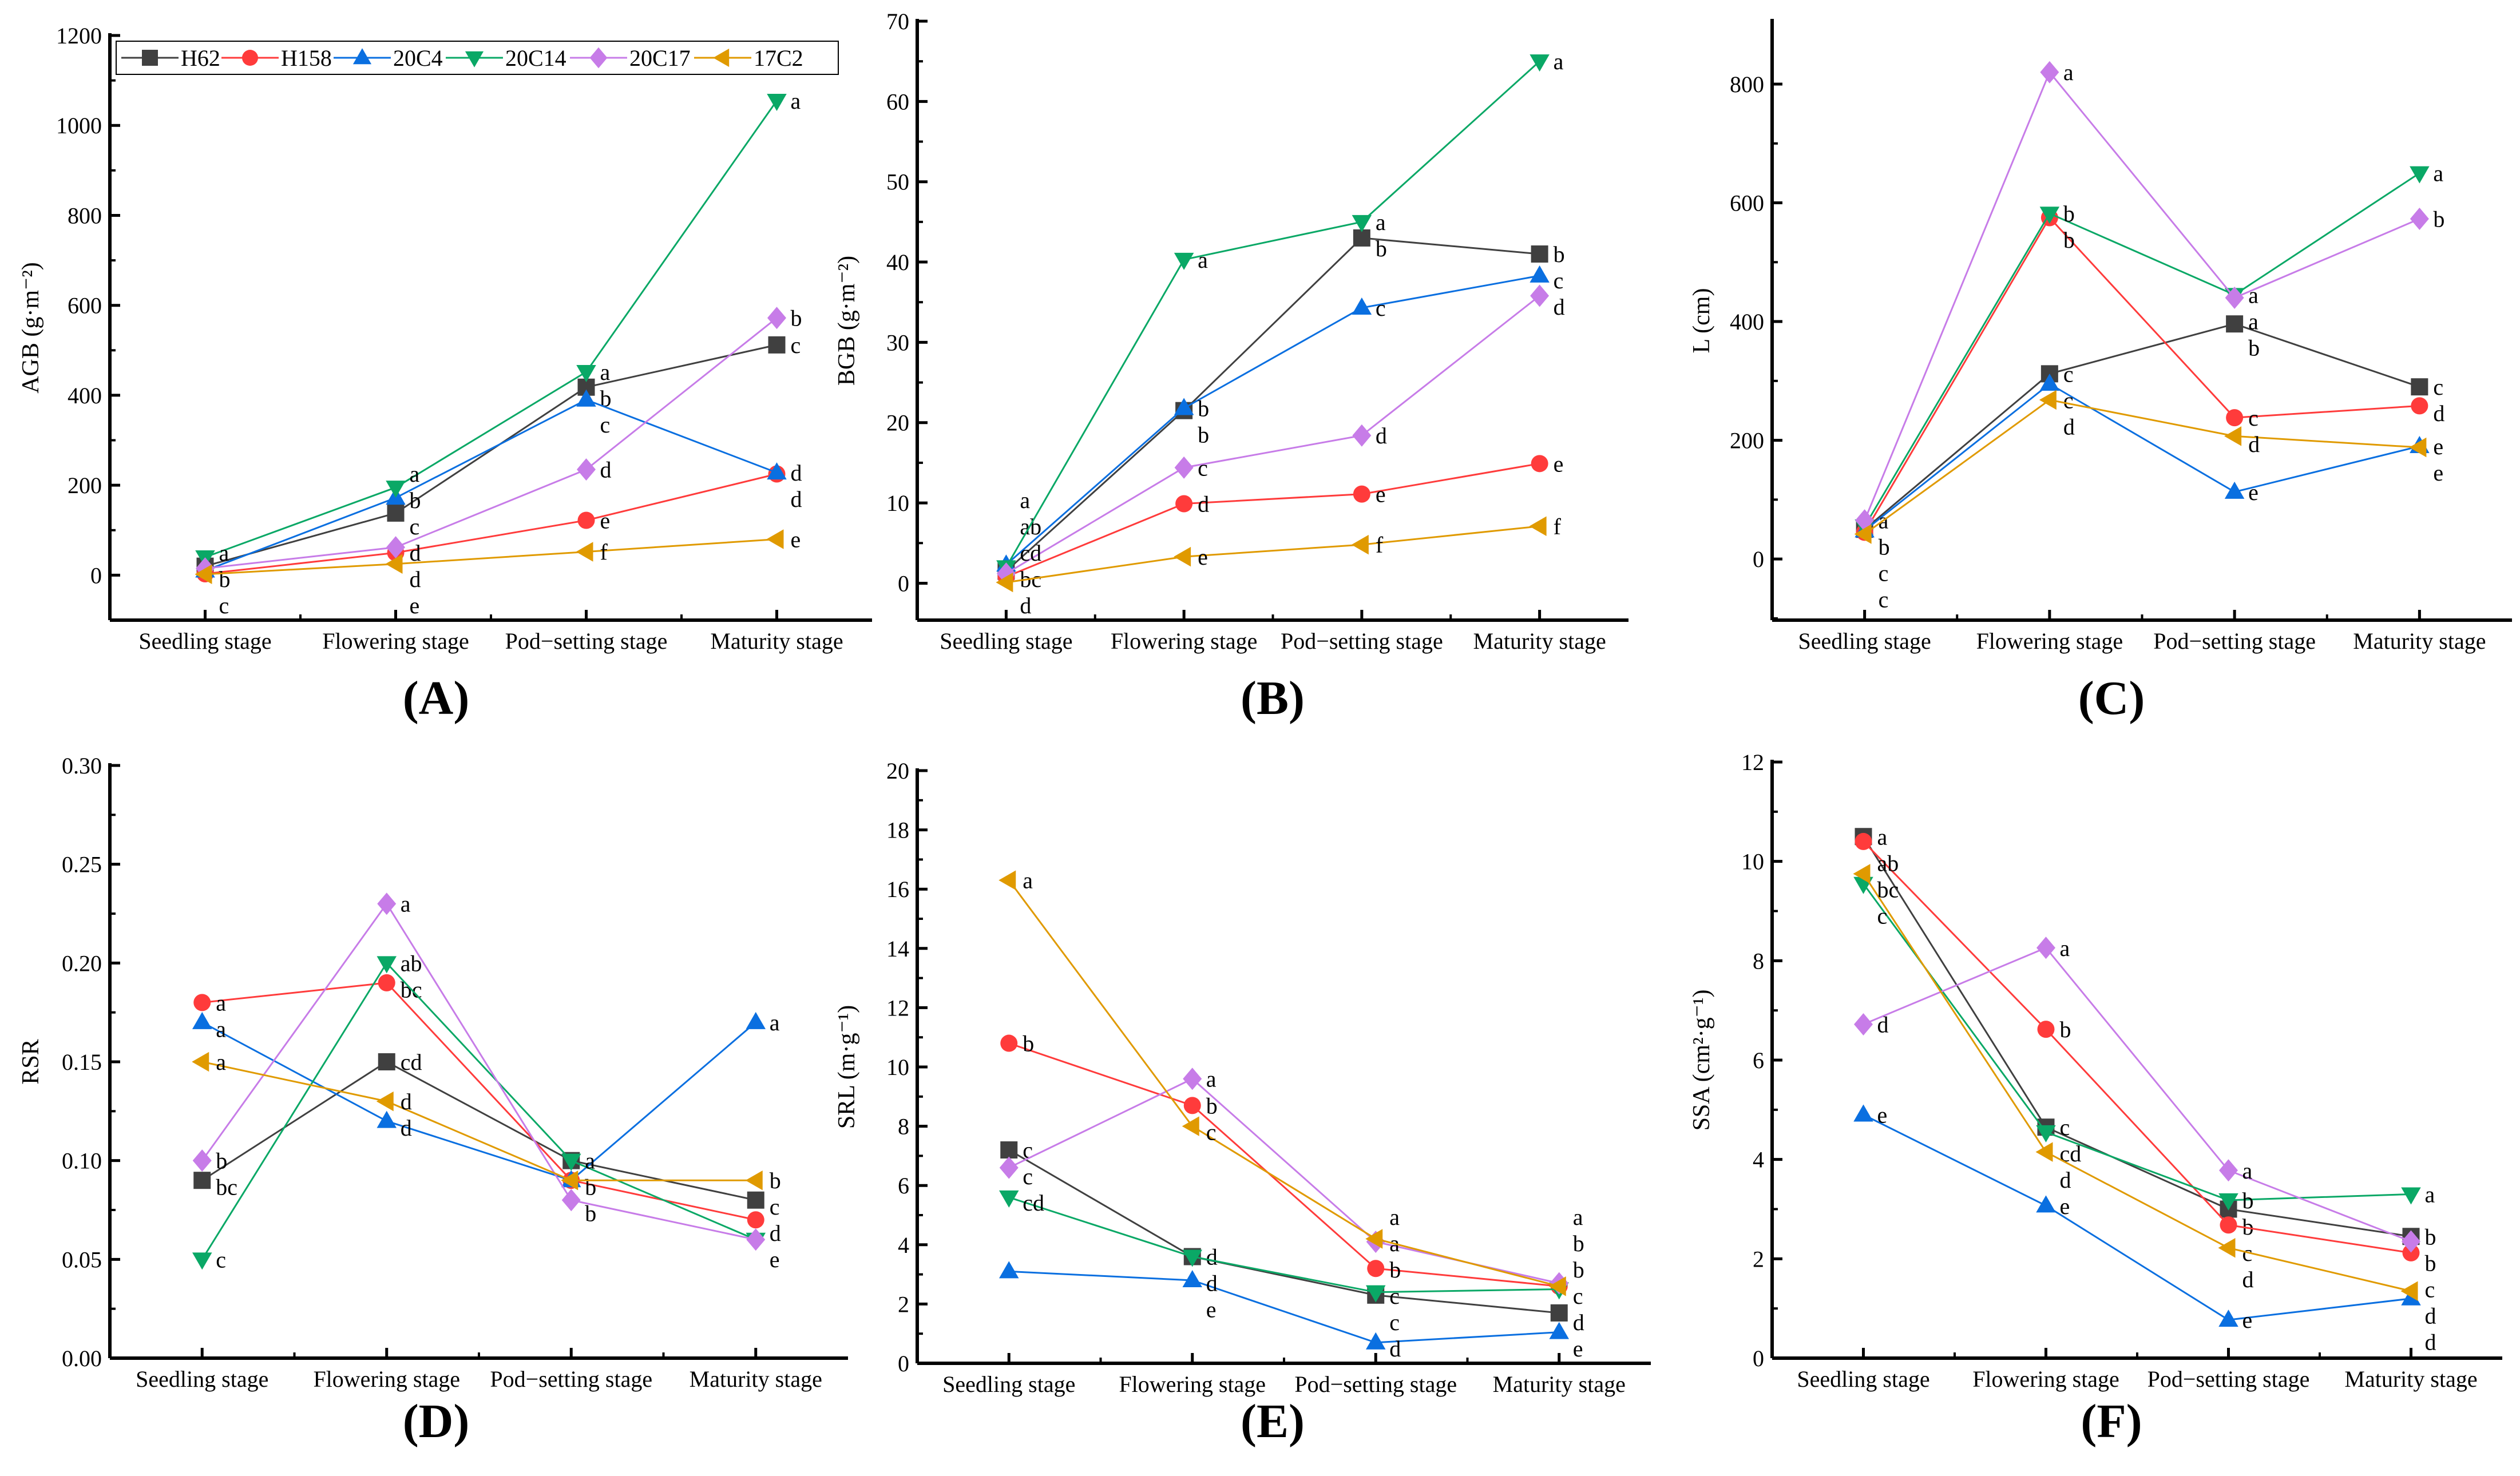  What do you see at coordinates (778, 58) in the screenshot?
I see `legend-label: 17C2` at bounding box center [778, 58].